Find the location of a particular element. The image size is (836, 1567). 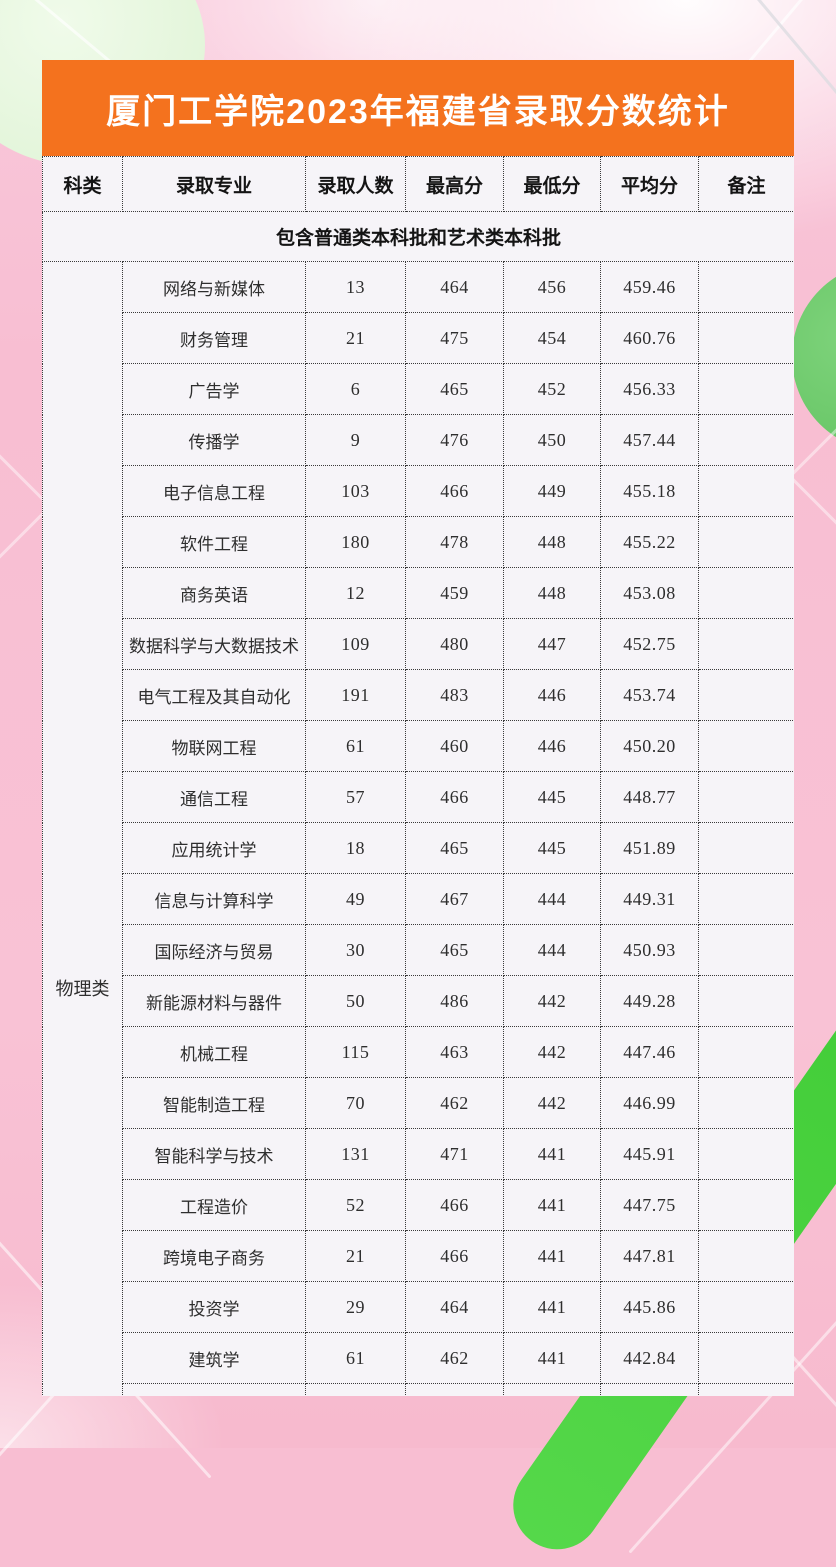

count-cell: 131 is located at coordinates (355, 1154).